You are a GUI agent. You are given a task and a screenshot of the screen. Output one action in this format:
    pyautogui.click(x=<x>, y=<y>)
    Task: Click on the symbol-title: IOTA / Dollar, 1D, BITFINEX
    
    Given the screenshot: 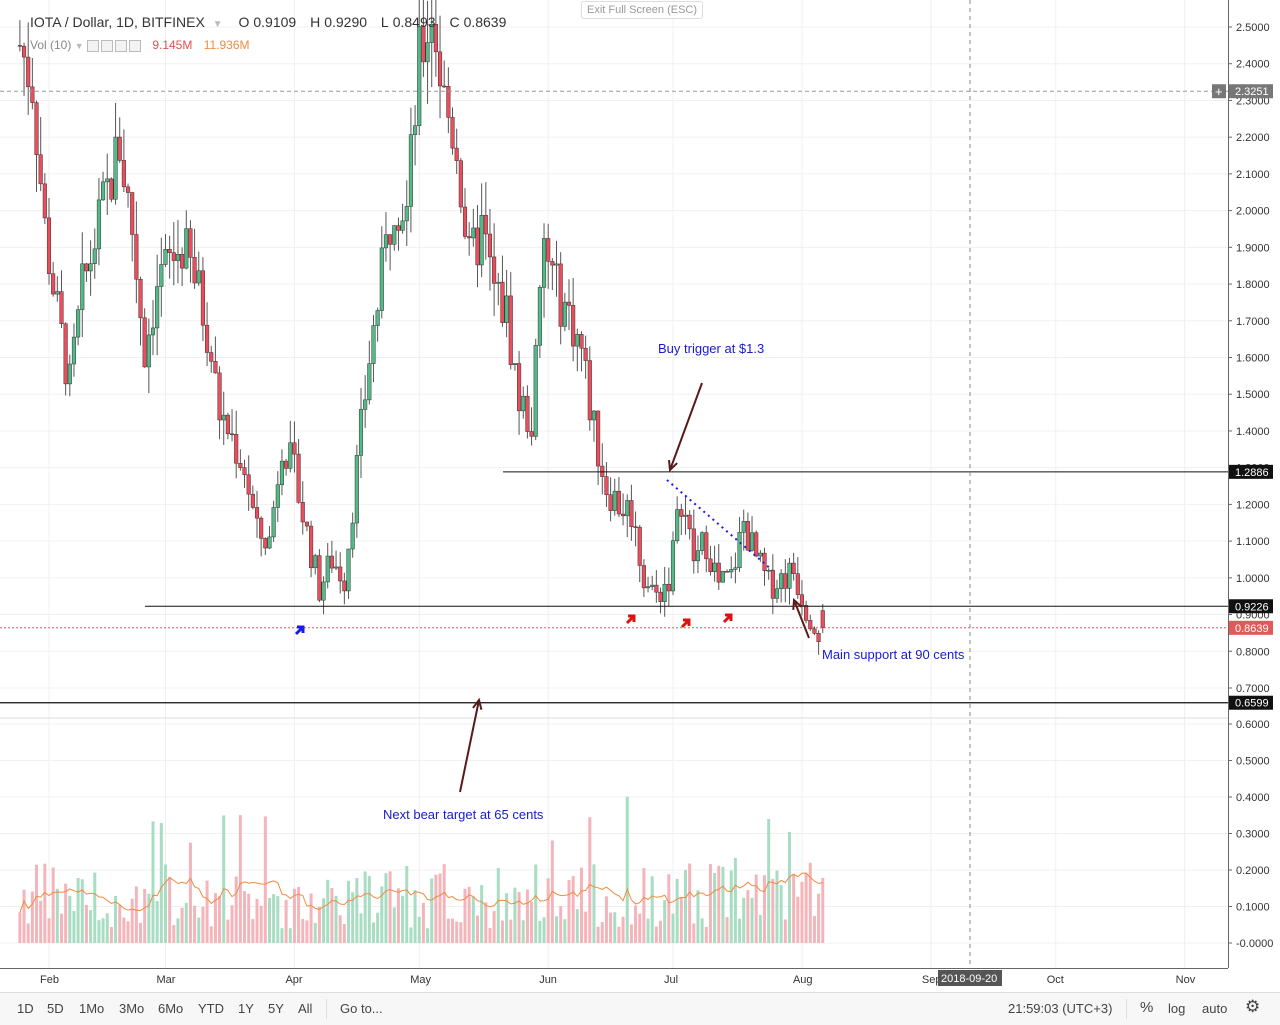 What is the action you would take?
    pyautogui.click(x=117, y=22)
    